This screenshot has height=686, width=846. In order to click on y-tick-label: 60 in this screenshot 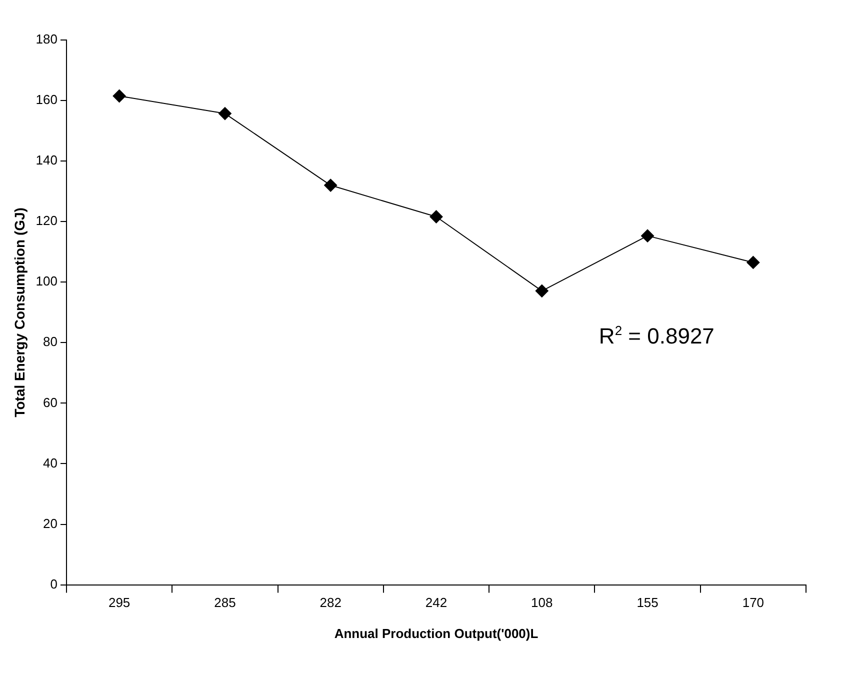, I will do `click(50, 402)`.